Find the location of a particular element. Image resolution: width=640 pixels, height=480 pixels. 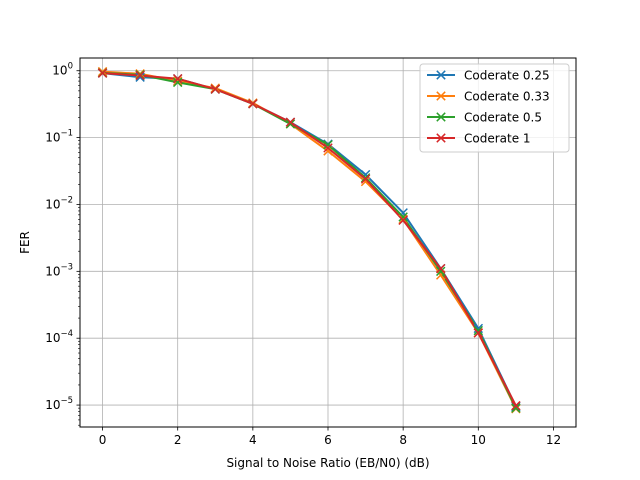

x-tick-label: 8 is located at coordinates (403, 440).